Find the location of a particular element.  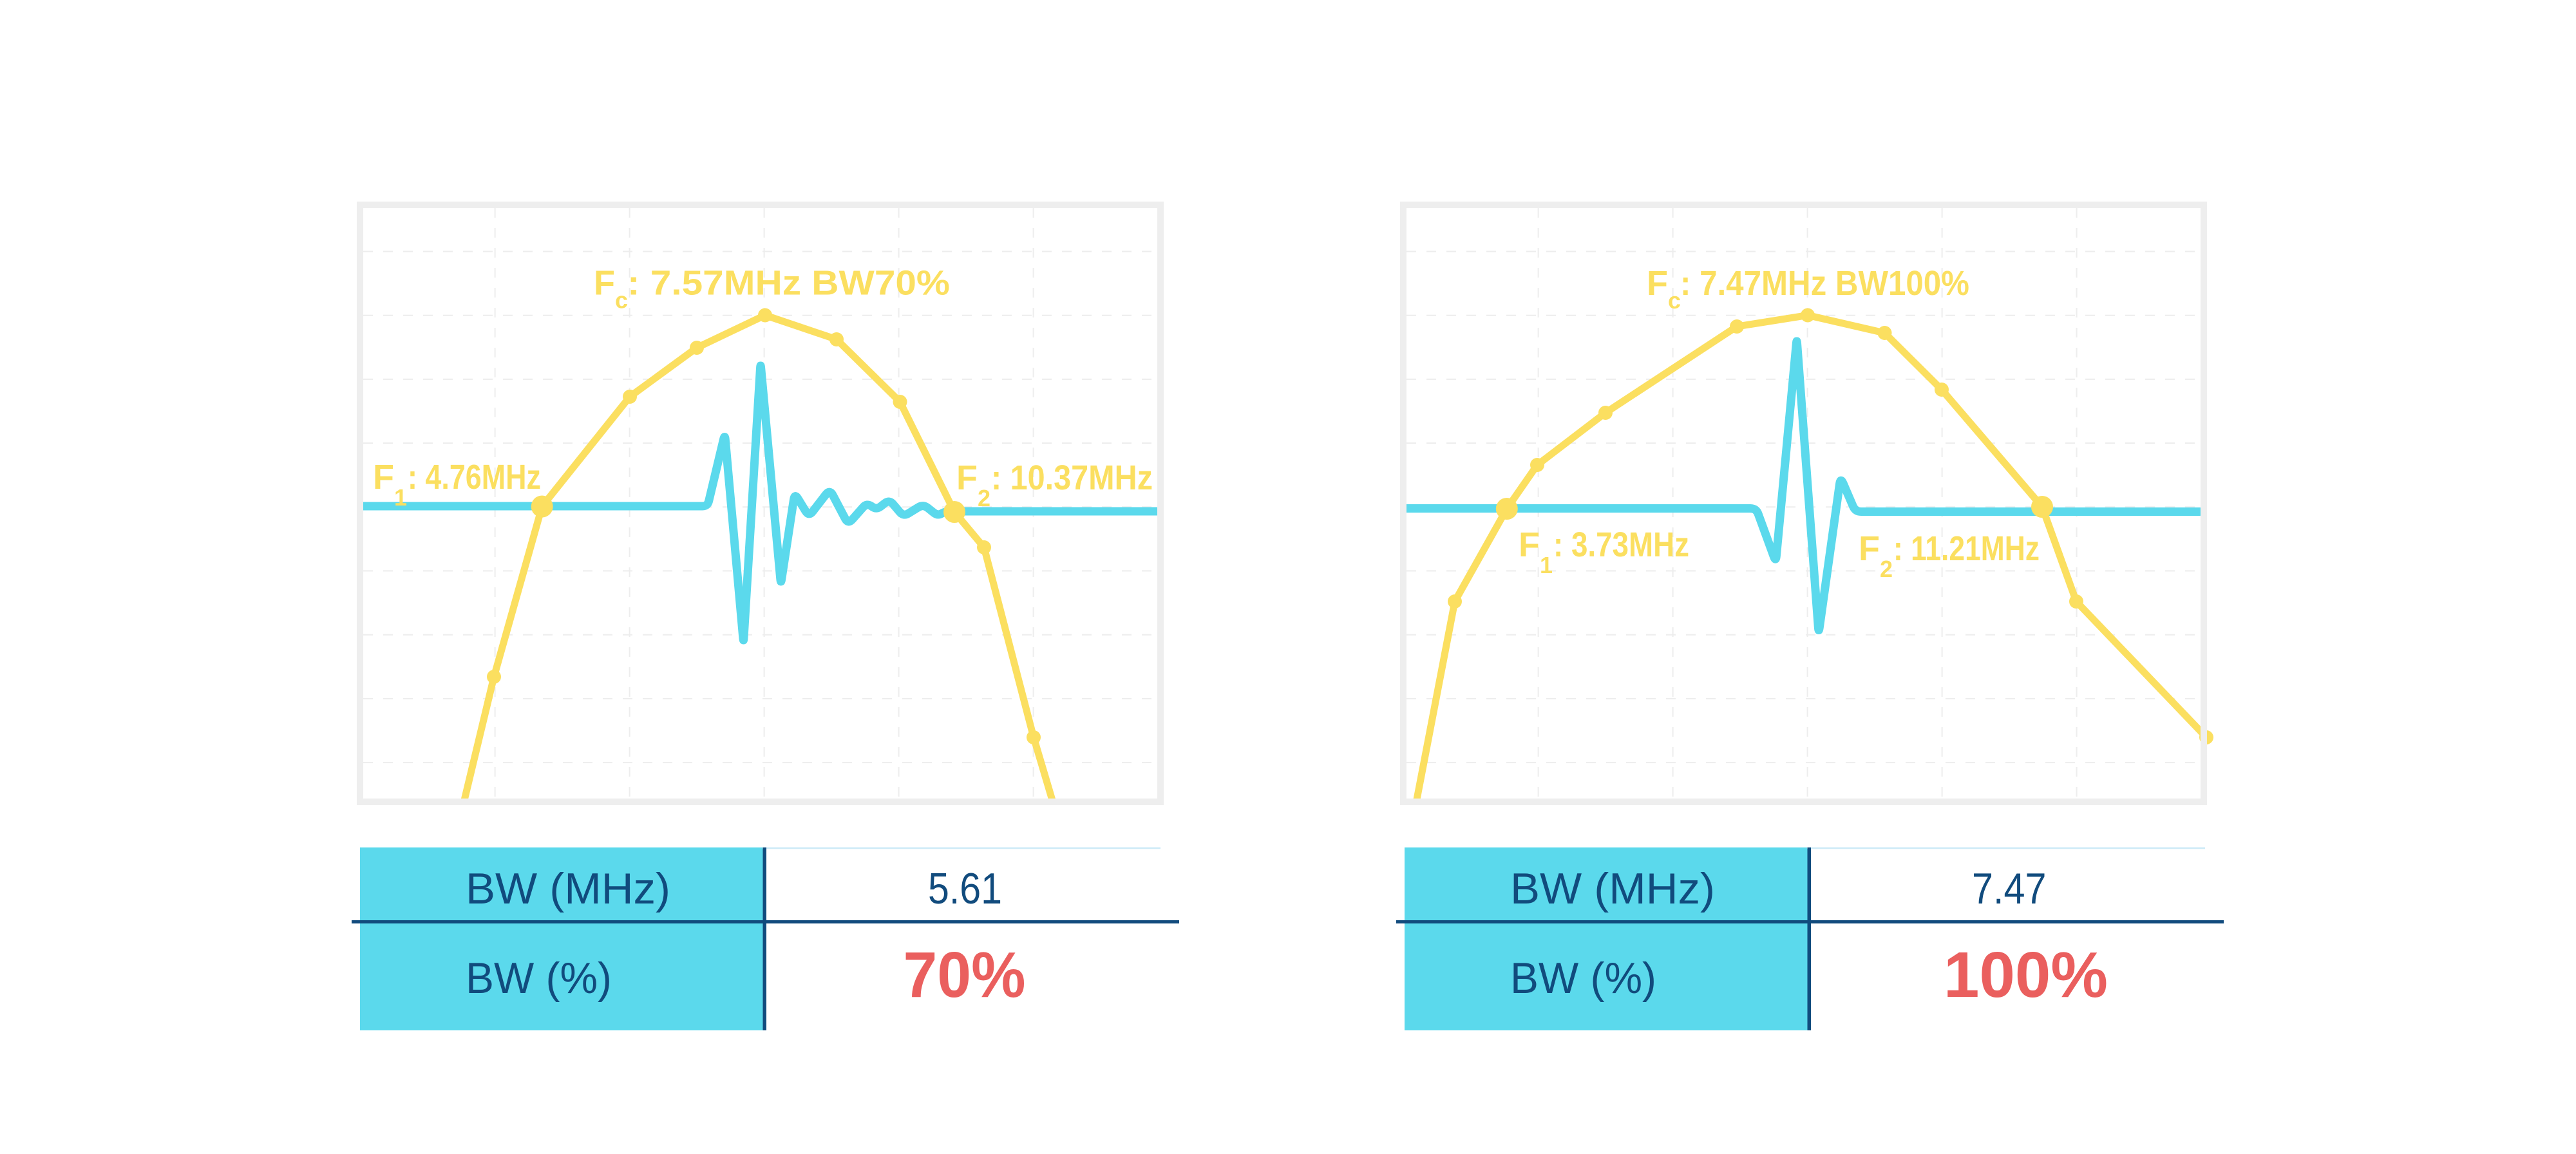

svg-text:: 7.57MHz BW70%: : 7.57MHz BW70% is located at coordinates (788, 283).